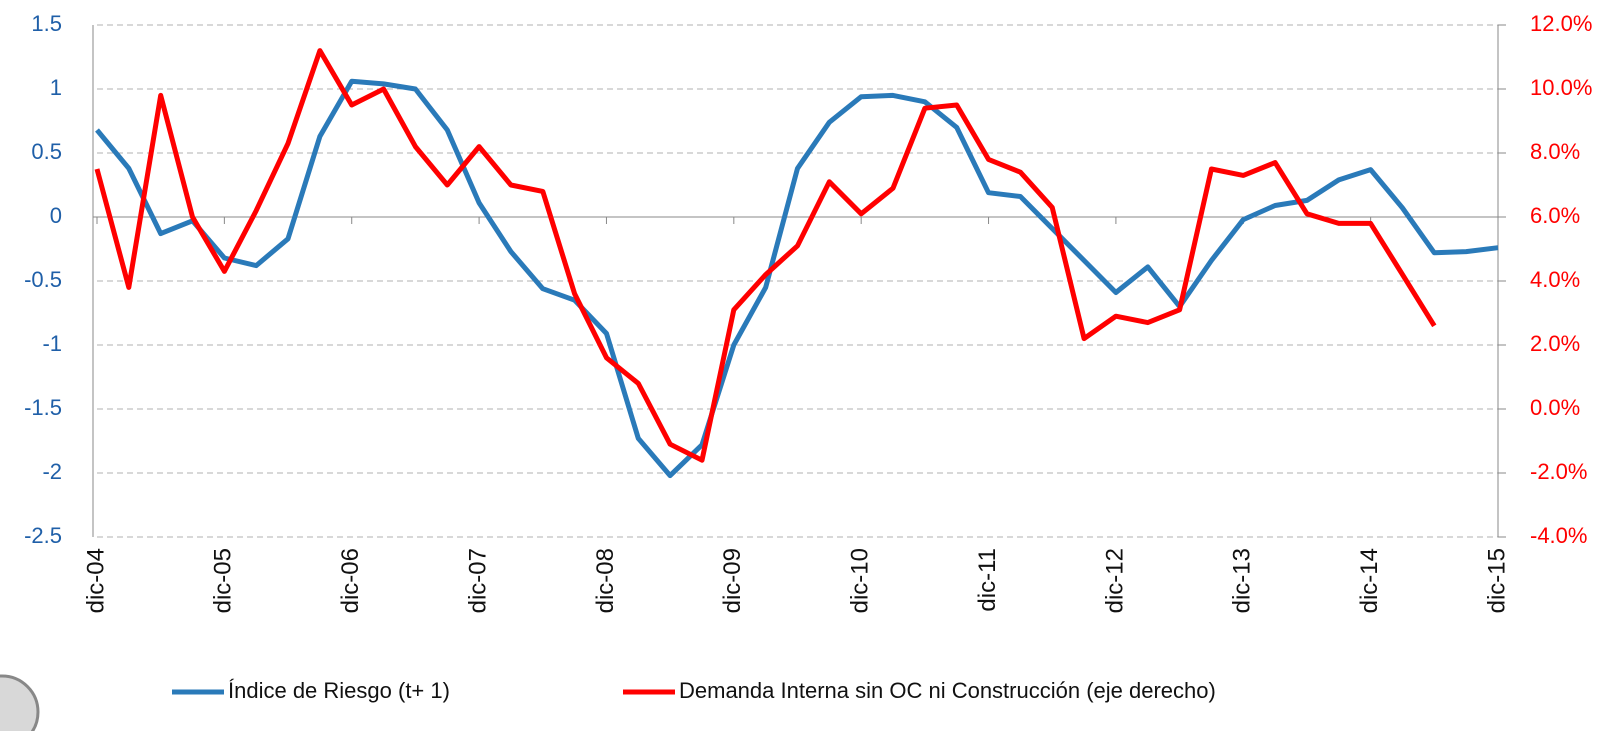  Describe the element at coordinates (1555, 151) in the screenshot. I see `y2-tick-label: 8.0%` at that location.